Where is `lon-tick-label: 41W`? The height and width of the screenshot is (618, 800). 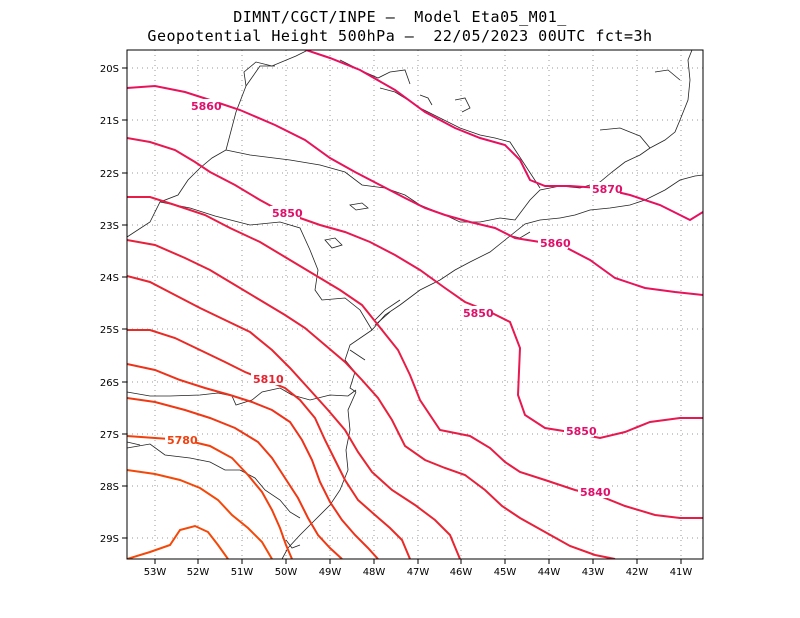 lon-tick-label: 41W is located at coordinates (681, 572).